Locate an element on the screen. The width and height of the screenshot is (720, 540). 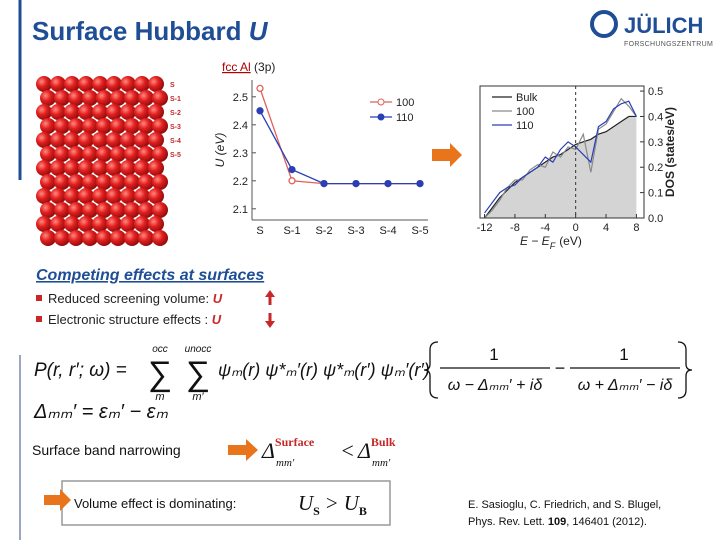
reference-citation: Phys. Rev. Lett. 109, 146401 (2012). is located at coordinates (557, 522).